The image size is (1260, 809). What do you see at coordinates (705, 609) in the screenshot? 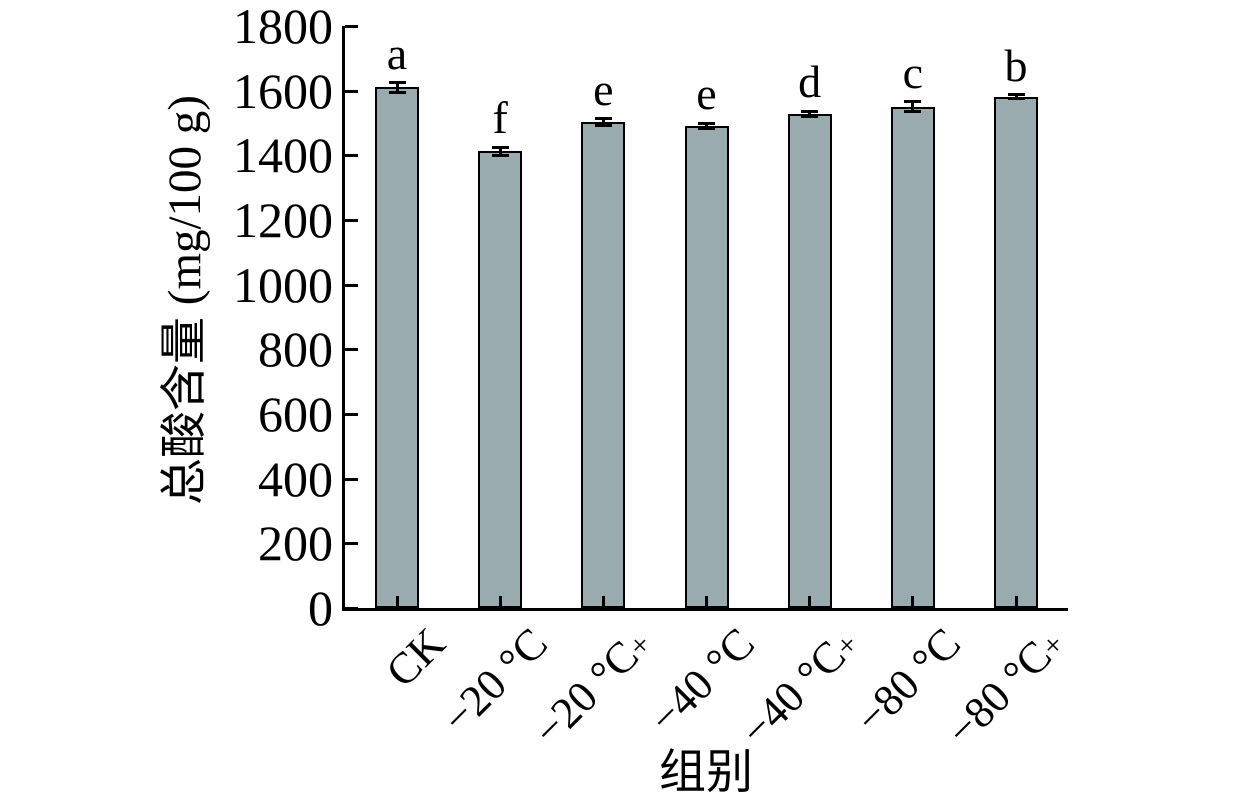
I see `x-axis-line` at bounding box center [705, 609].